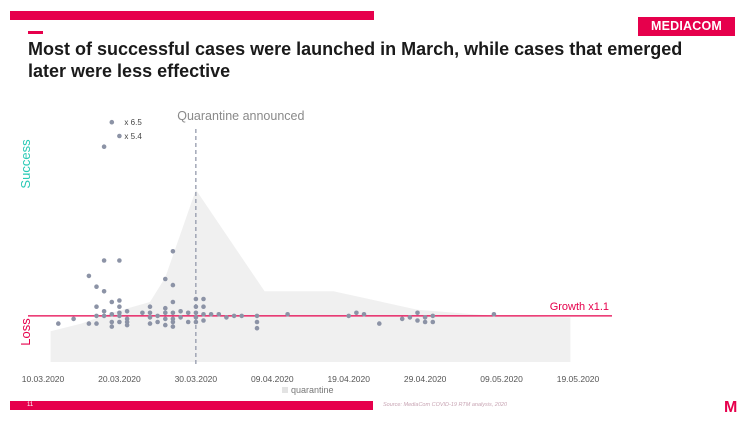 Image resolution: width=749 pixels, height=421 pixels. What do you see at coordinates (133, 129) in the screenshot?
I see `outlier-annotations: x 6.5 x 5.4` at bounding box center [133, 129].